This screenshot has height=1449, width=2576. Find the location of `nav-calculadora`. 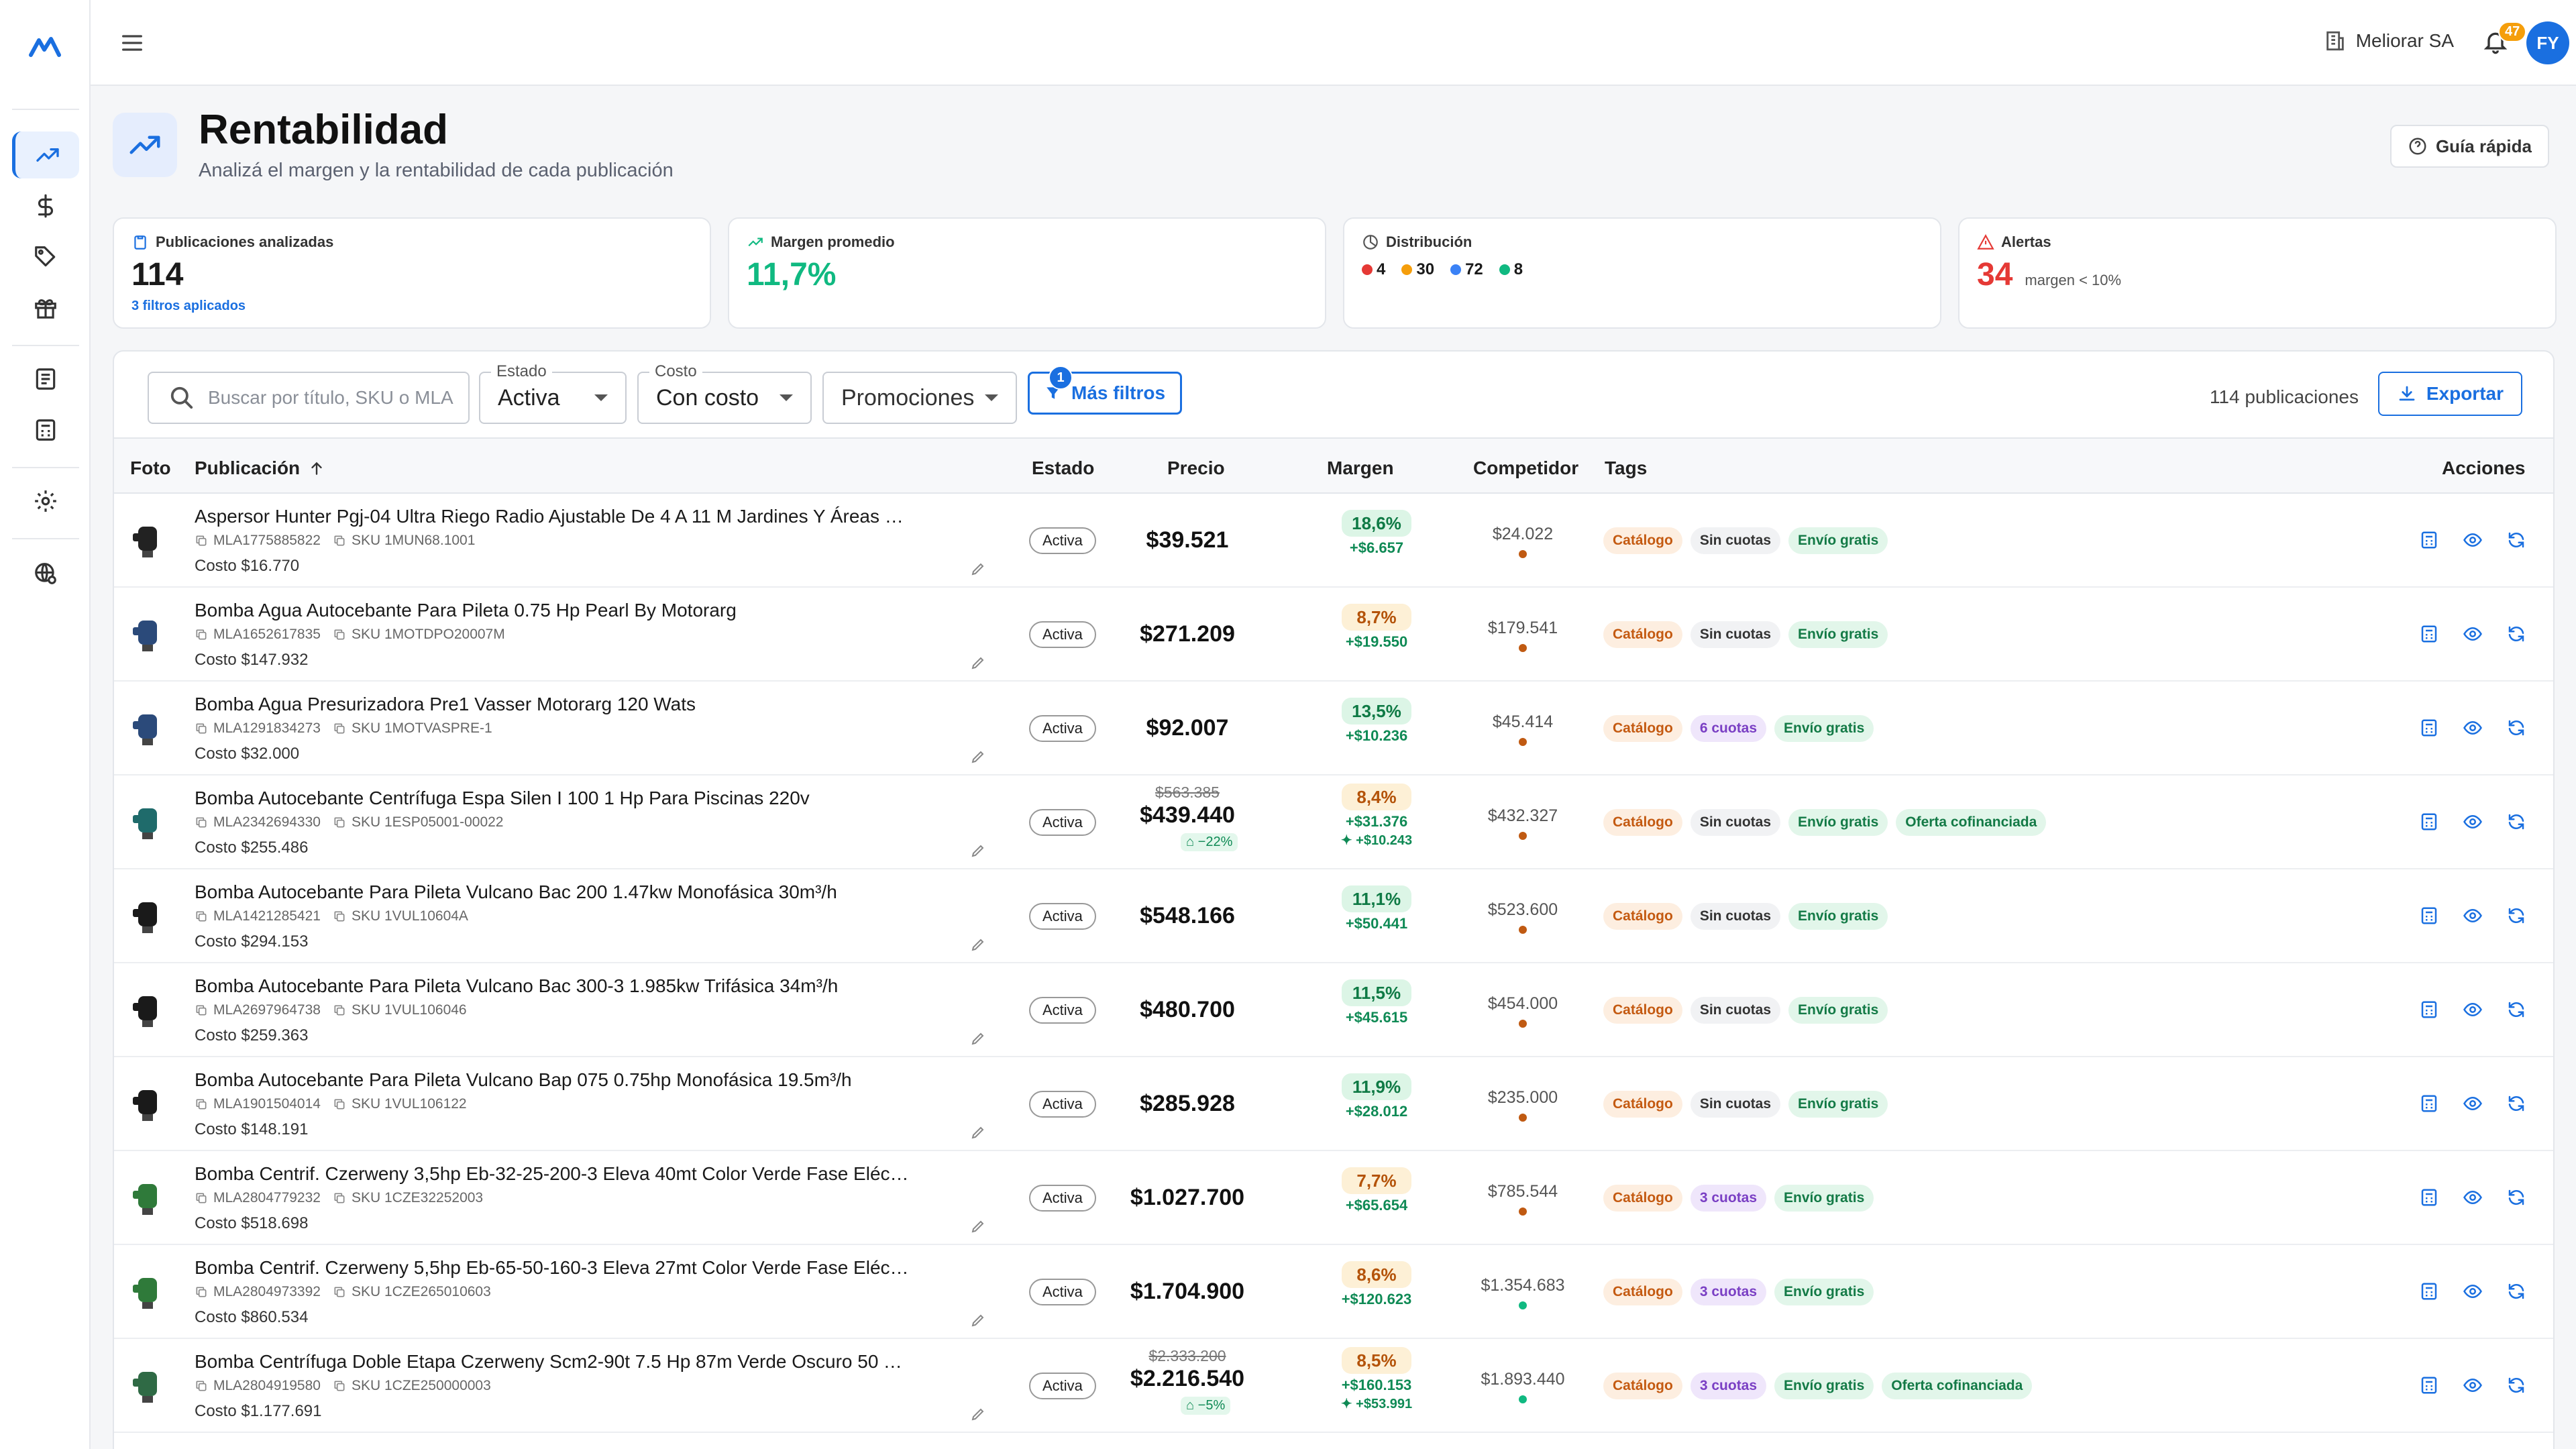

nav-calculadora is located at coordinates (45, 430).